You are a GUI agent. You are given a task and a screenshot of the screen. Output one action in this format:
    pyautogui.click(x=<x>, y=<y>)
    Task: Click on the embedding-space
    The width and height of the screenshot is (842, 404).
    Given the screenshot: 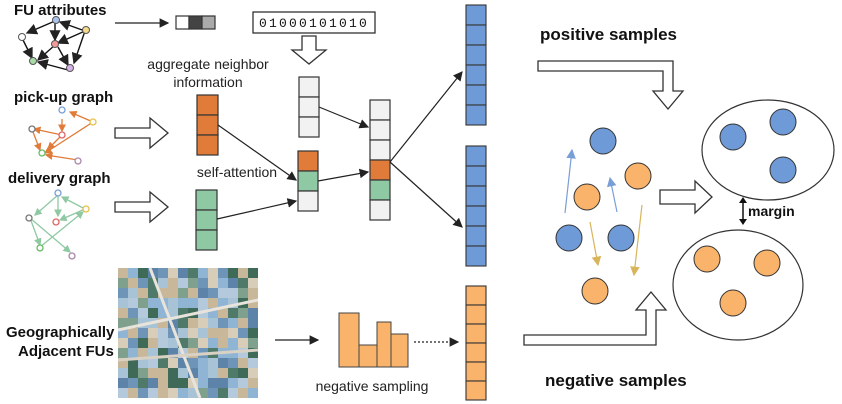 What is the action you would take?
    pyautogui.click(x=603, y=216)
    